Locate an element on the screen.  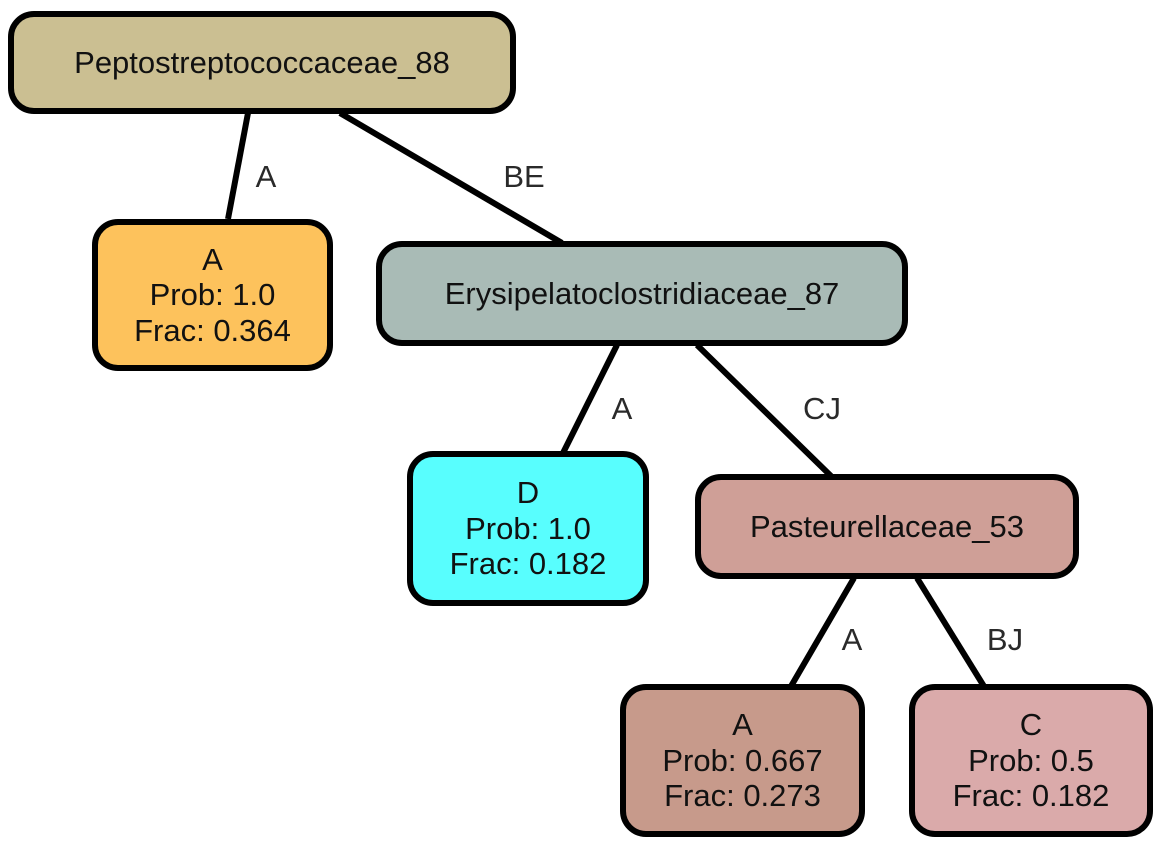
edge-label: BE is located at coordinates (524, 176).